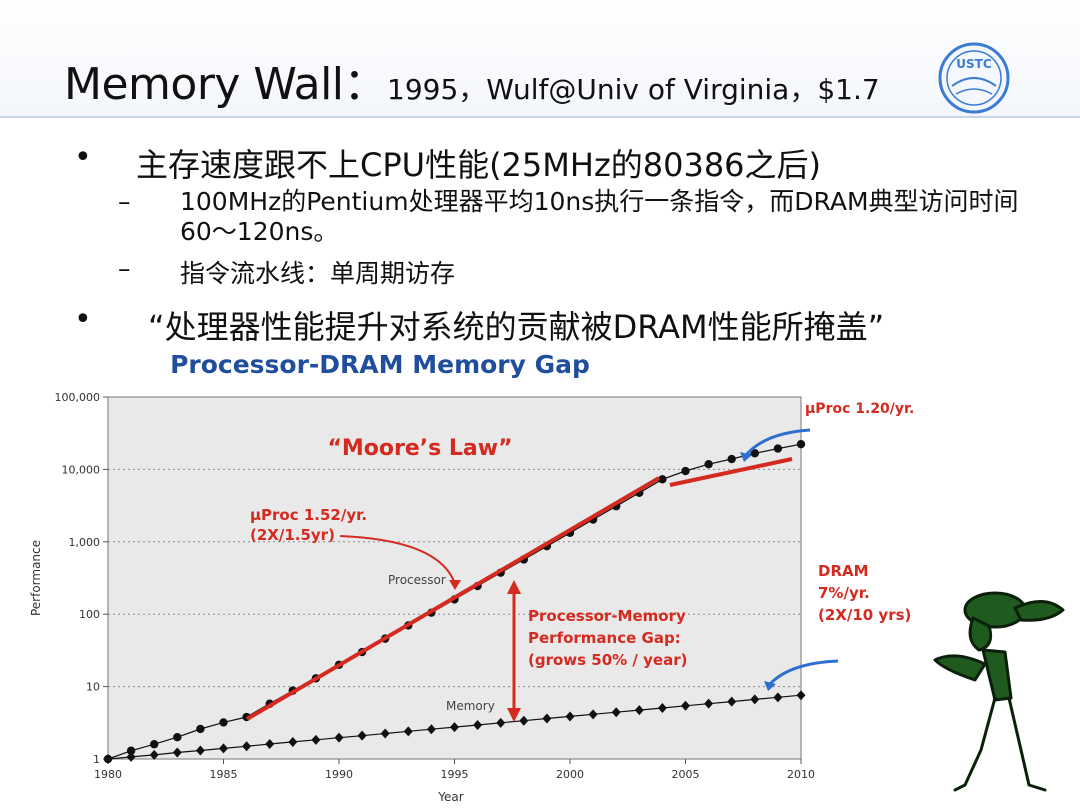 This screenshot has width=1080, height=810. Describe the element at coordinates (450, 797) in the screenshot. I see `x-axis-label: Year` at that location.